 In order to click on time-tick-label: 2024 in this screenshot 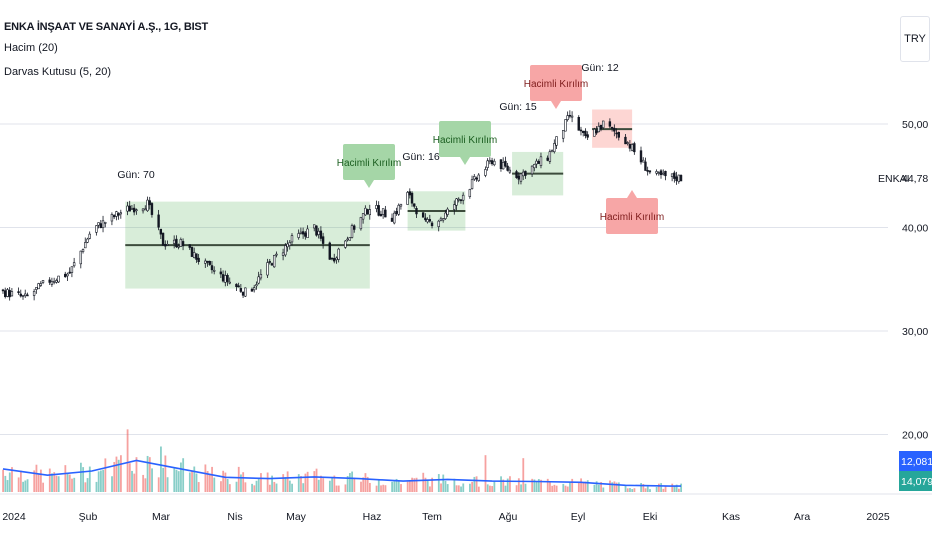, I will do `click(14, 517)`.